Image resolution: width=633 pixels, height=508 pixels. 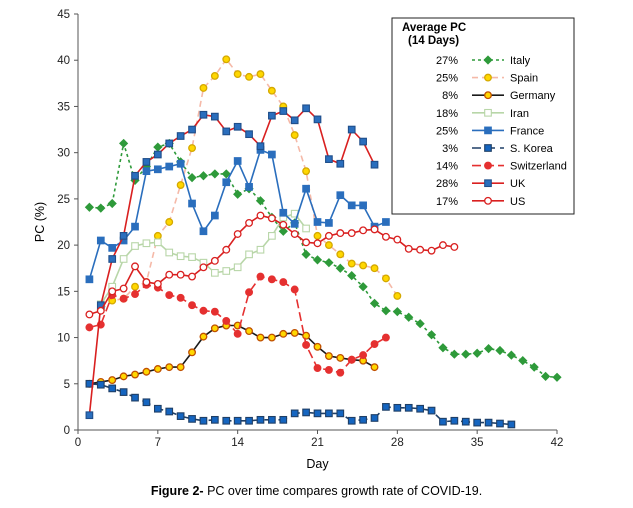 What do you see at coordinates (480, 202) in the screenshot?
I see `legend-item-us: 17% US` at bounding box center [480, 202].